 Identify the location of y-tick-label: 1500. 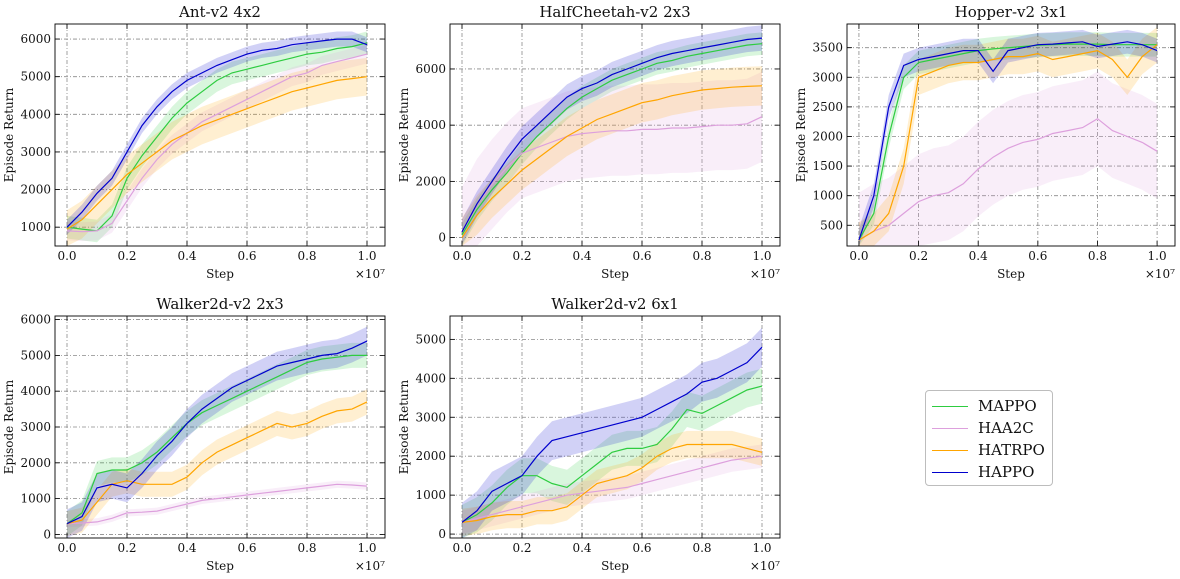
(827, 166).